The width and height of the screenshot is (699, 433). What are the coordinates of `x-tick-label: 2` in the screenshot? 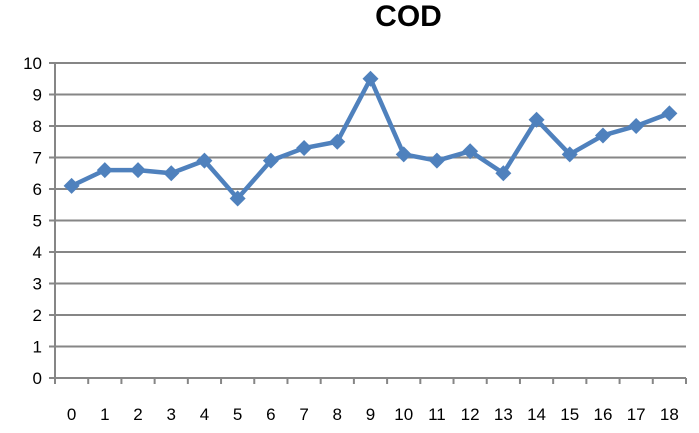 It's located at (137, 414).